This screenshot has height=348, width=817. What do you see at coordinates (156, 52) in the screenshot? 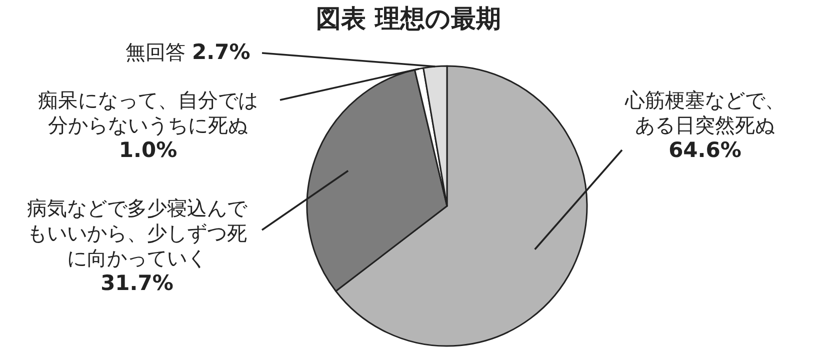
I see `slice-label: 無回答` at bounding box center [156, 52].